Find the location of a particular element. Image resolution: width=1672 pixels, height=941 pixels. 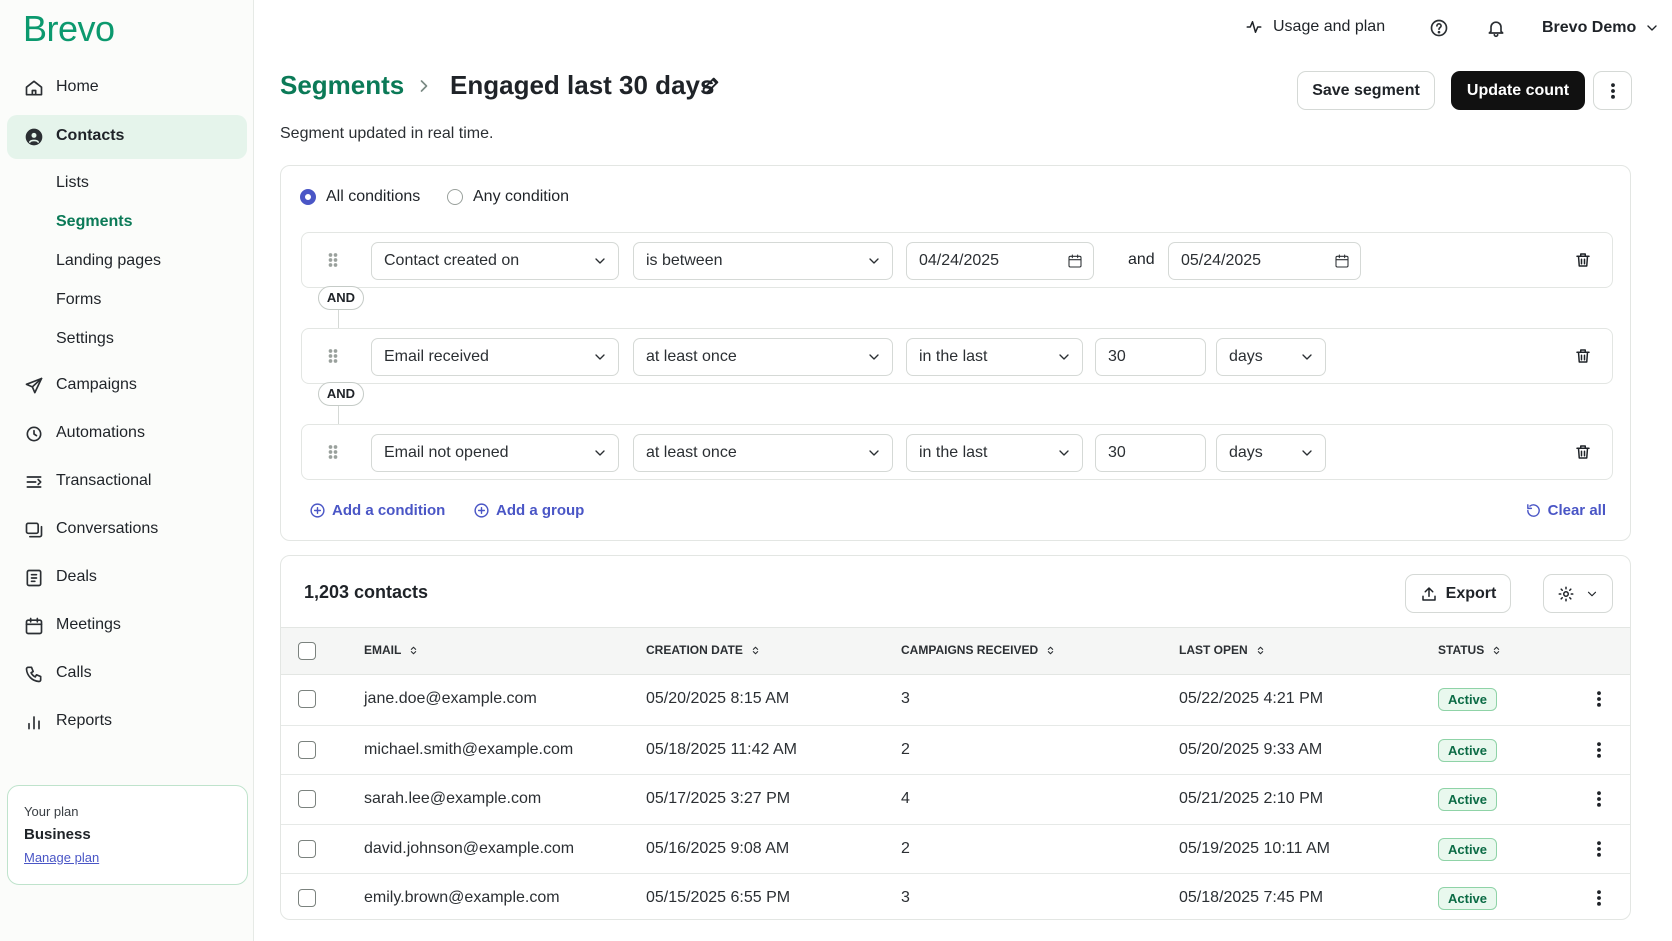

cell: 05/15/2025 6:55 PM is located at coordinates (718, 898).